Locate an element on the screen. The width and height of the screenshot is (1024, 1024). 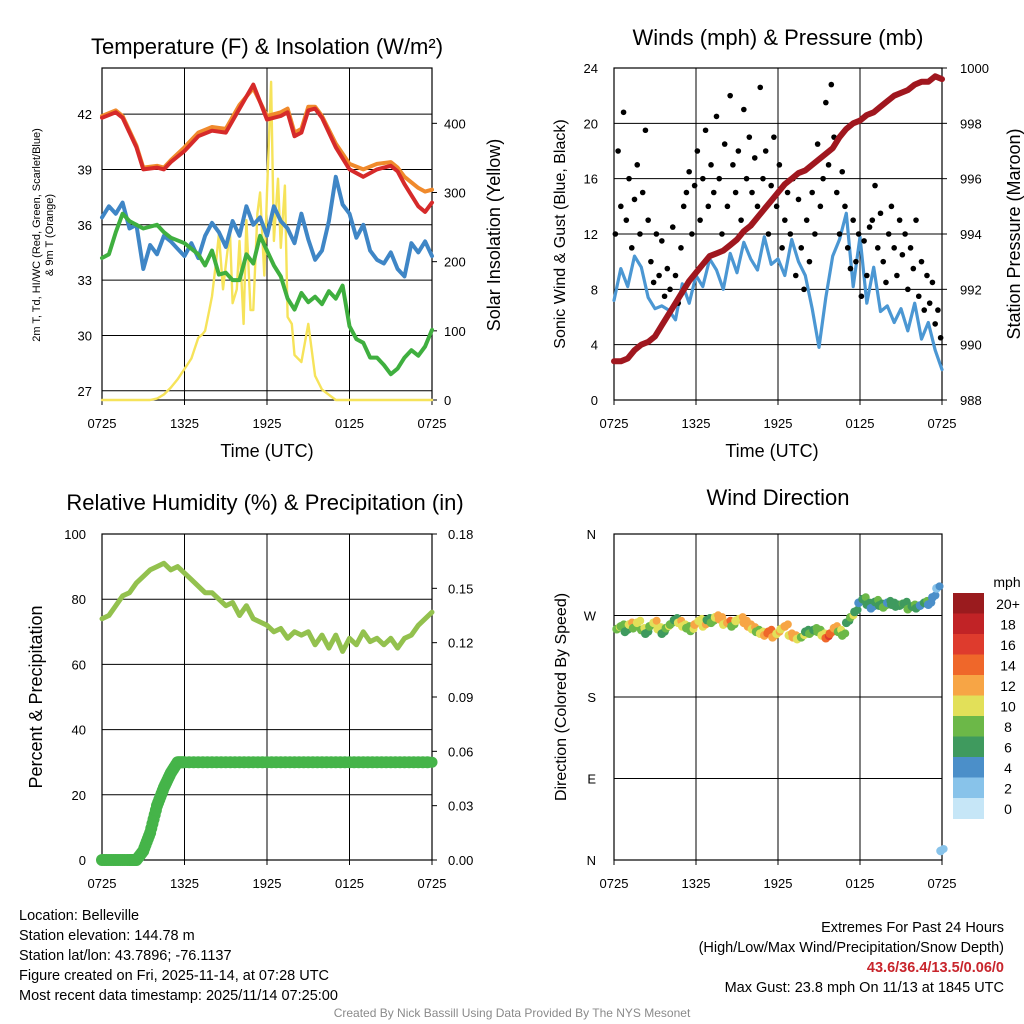
y-tick-label: 27 is located at coordinates (85, 391).